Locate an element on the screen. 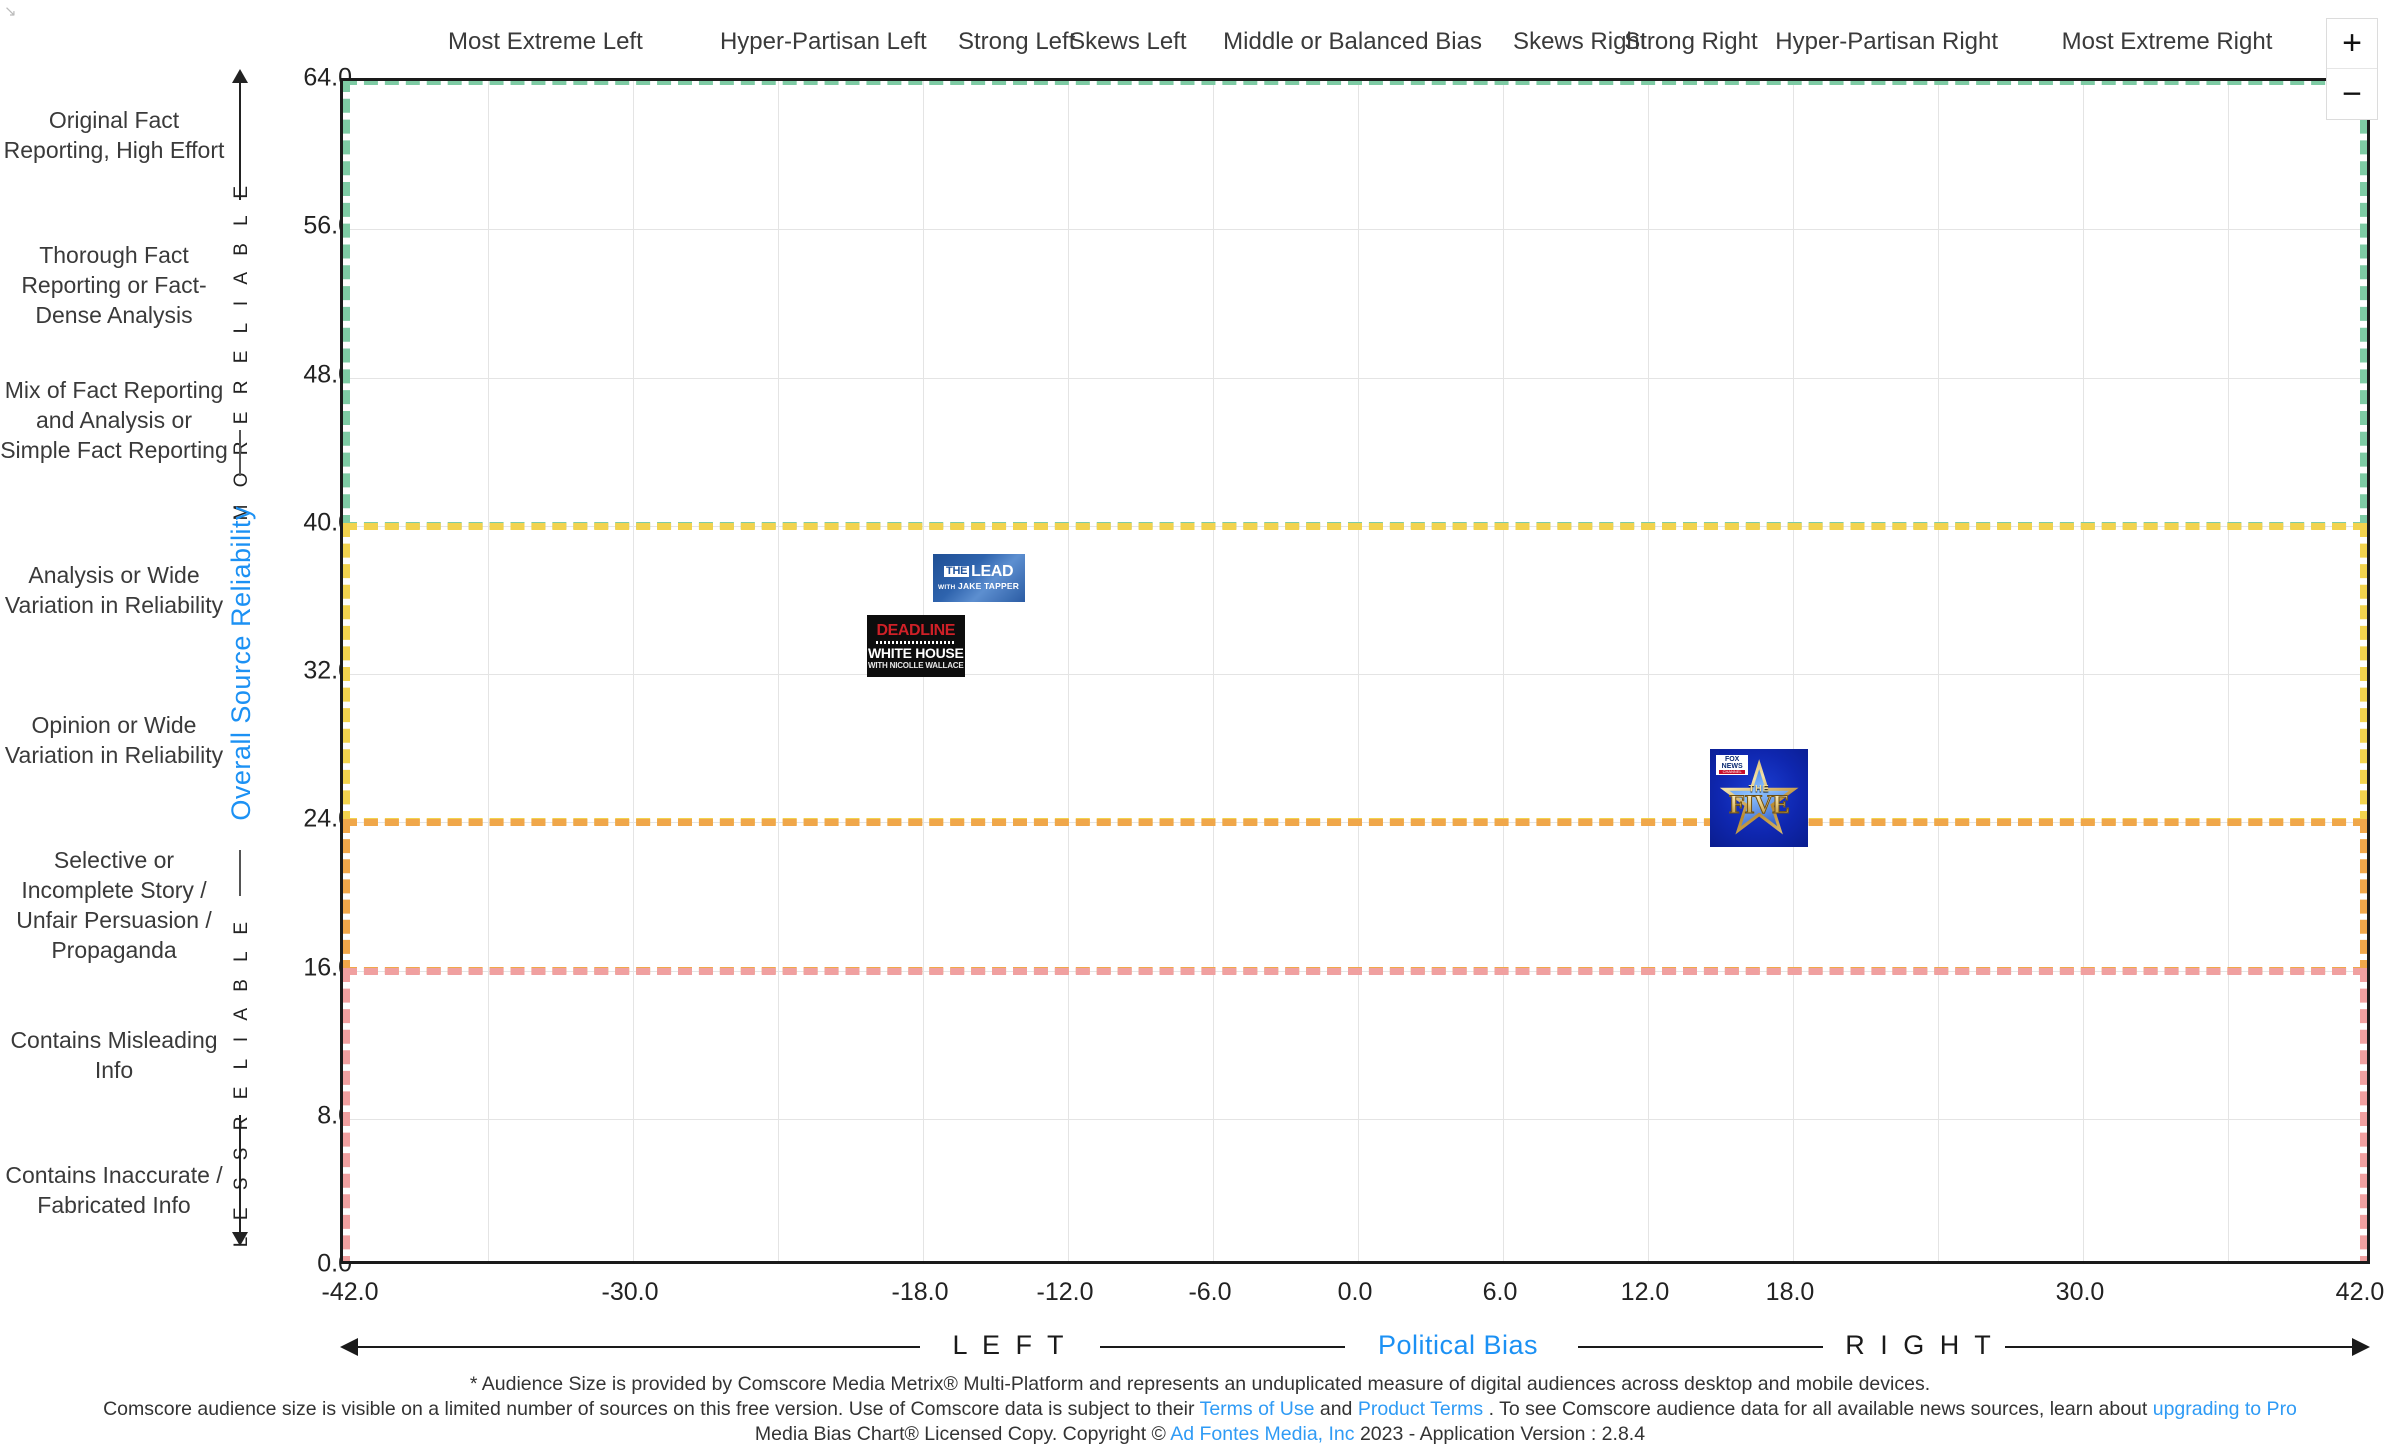 Image resolution: width=2400 pixels, height=1450 pixels. x-tick-label: -18.0 is located at coordinates (920, 1292).